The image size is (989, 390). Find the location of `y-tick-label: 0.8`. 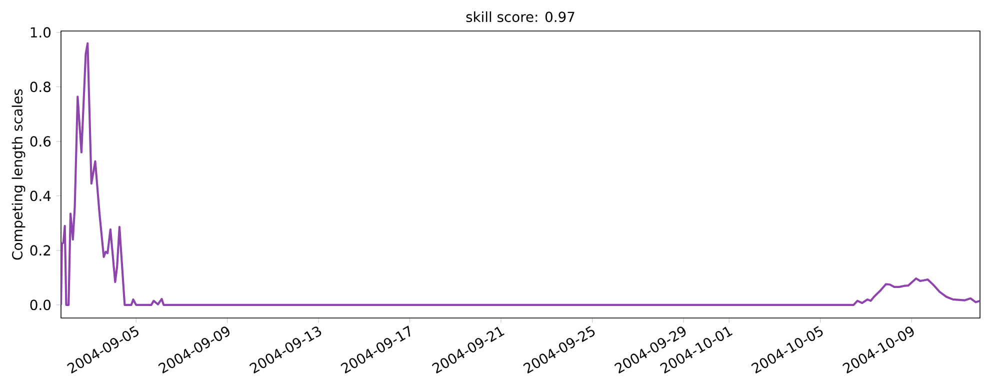

y-tick-label: 0.8 is located at coordinates (40, 87).